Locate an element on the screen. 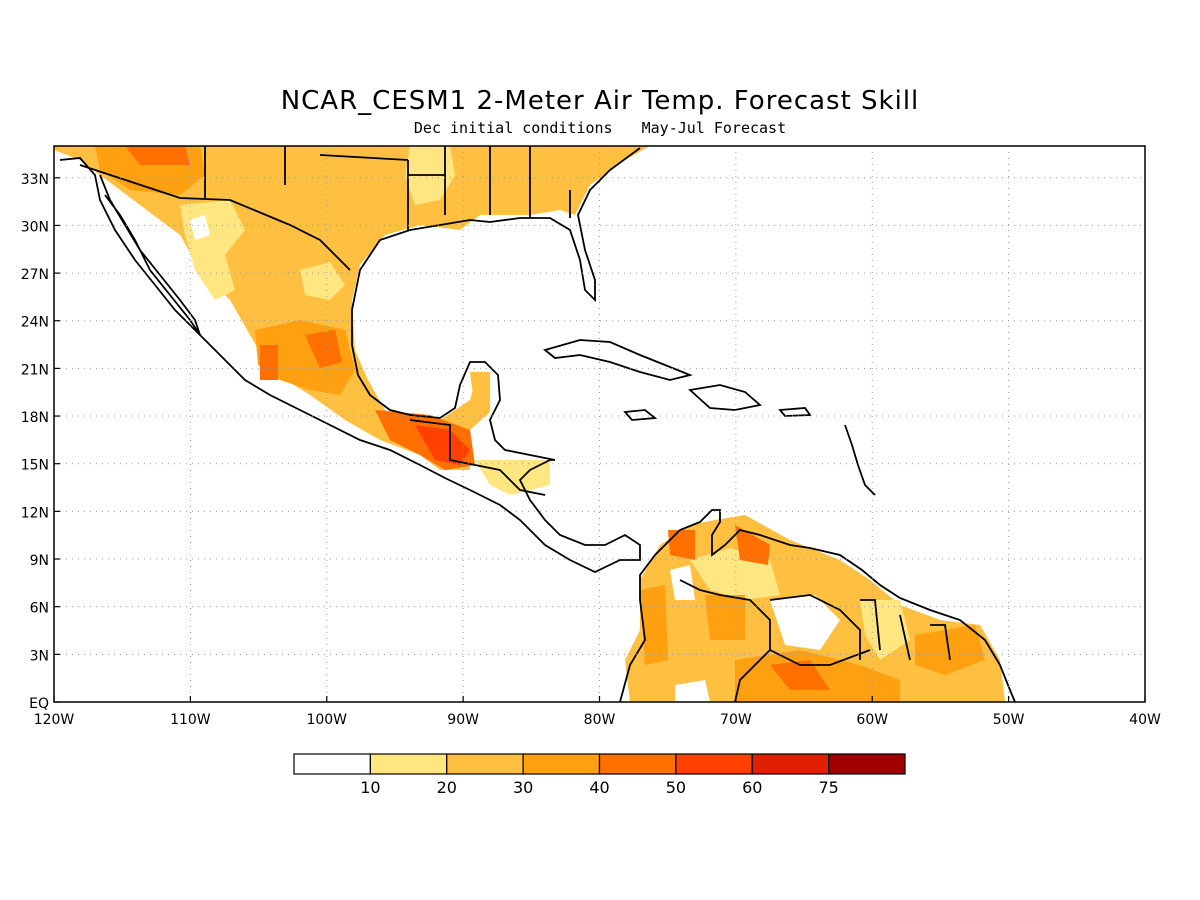 The width and height of the screenshot is (1200, 900). cuba-coastline is located at coordinates (618, 360).